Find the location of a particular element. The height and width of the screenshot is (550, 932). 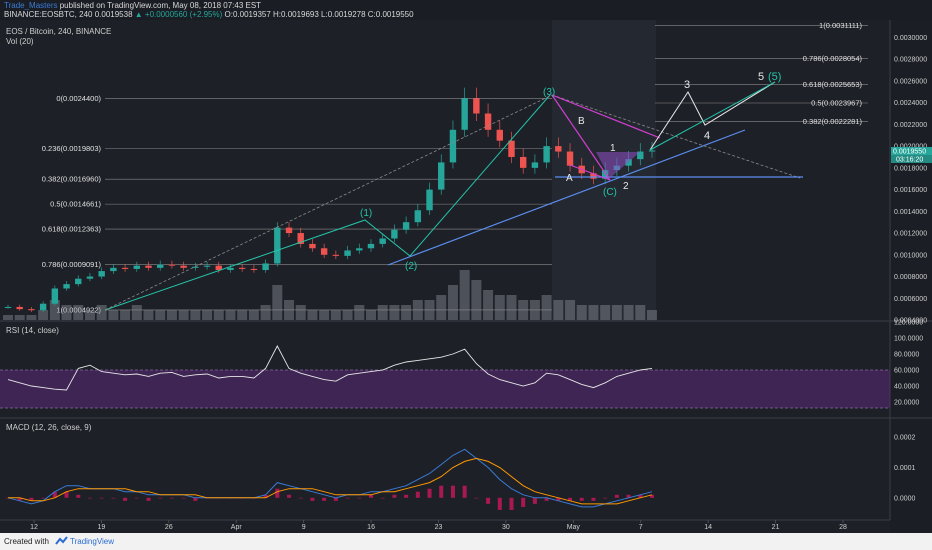

countdown-box is located at coordinates (911, 159).